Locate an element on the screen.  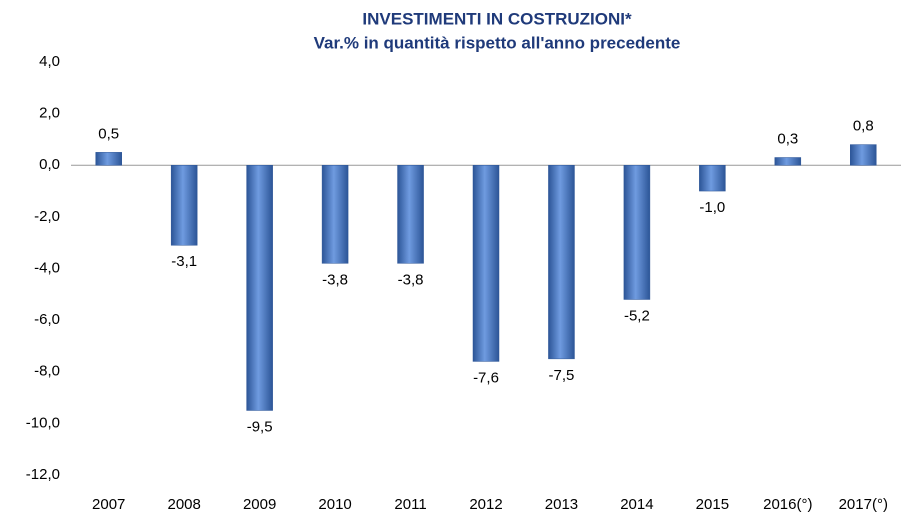
x-tick-label: 2008 is located at coordinates (183, 504).